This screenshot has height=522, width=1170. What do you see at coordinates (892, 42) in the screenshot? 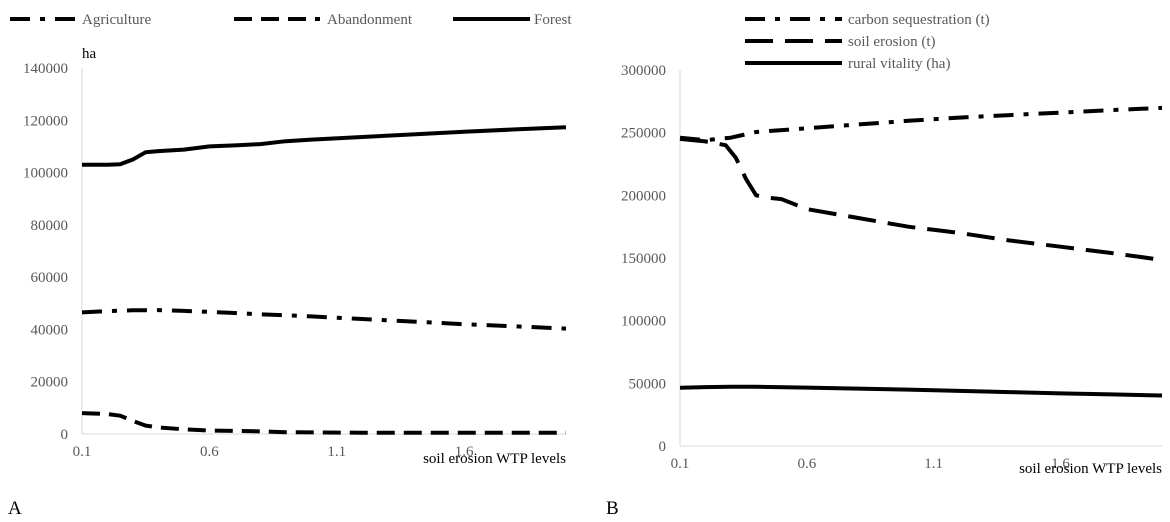
I see `legend-label-soil-erosion-t: soil erosion (t)` at bounding box center [892, 42].